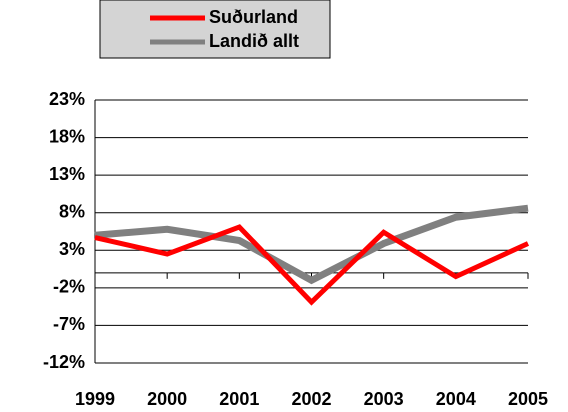 This screenshot has width=568, height=412. Describe the element at coordinates (215, 29) in the screenshot. I see `legend-box` at that location.